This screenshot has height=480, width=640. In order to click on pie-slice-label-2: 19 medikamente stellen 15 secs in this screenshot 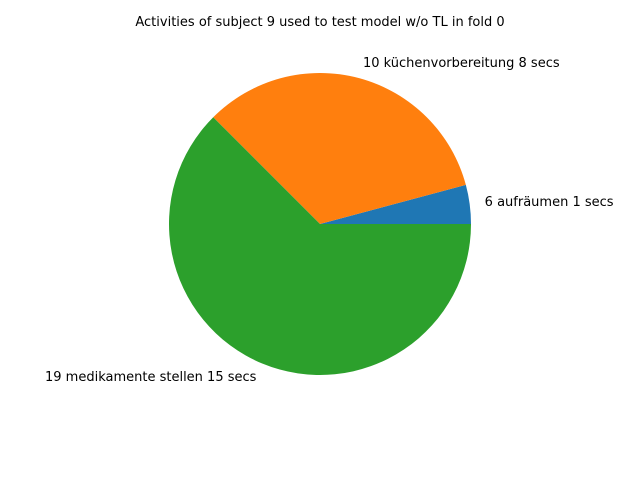, I will do `click(151, 377)`.